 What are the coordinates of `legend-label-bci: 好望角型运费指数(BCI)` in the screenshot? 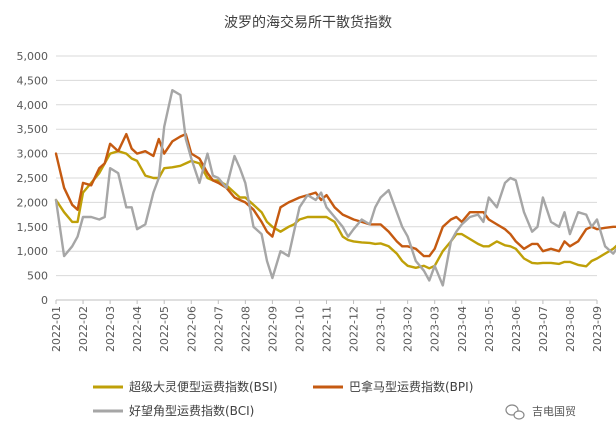 It's located at (191, 410).